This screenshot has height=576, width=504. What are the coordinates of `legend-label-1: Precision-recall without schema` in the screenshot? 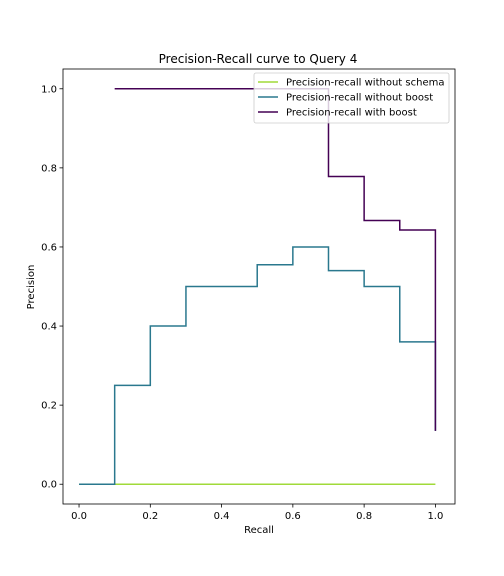 It's located at (365, 83).